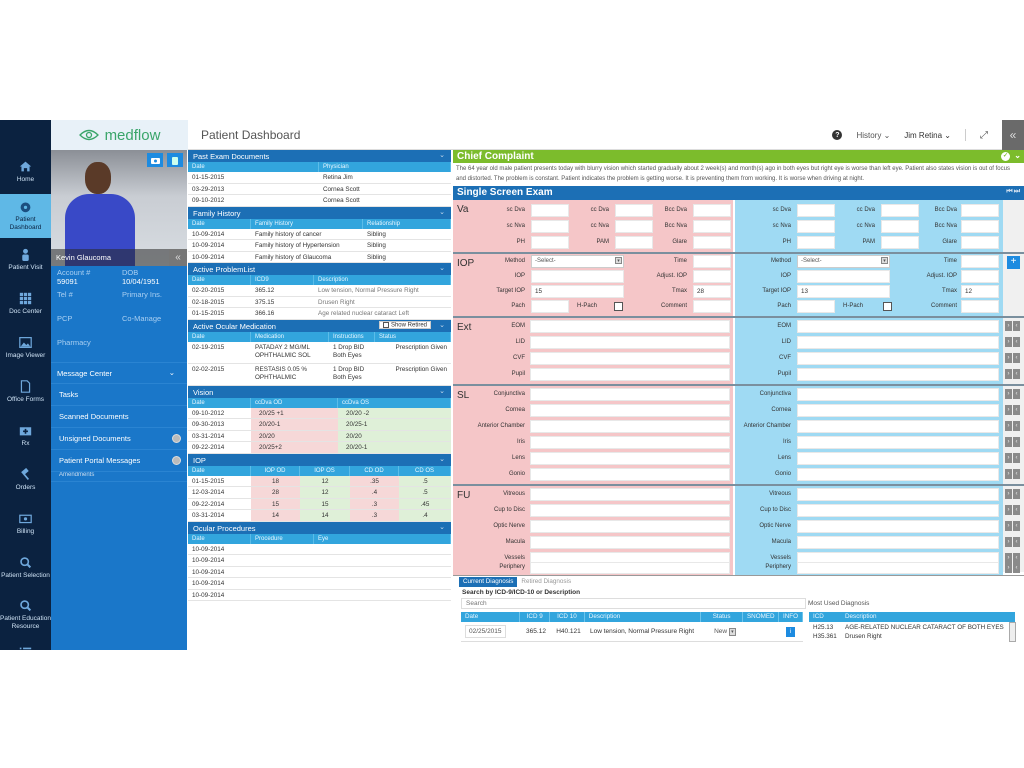 The image size is (1024, 768). What do you see at coordinates (577, 261) in the screenshot?
I see `od-iop-method-select: -Select- ▾` at bounding box center [577, 261].